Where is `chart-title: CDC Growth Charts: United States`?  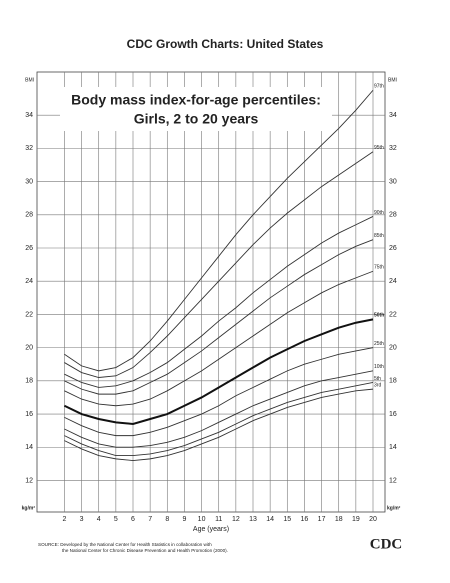
chart-title: CDC Growth Charts: United States is located at coordinates (225, 44).